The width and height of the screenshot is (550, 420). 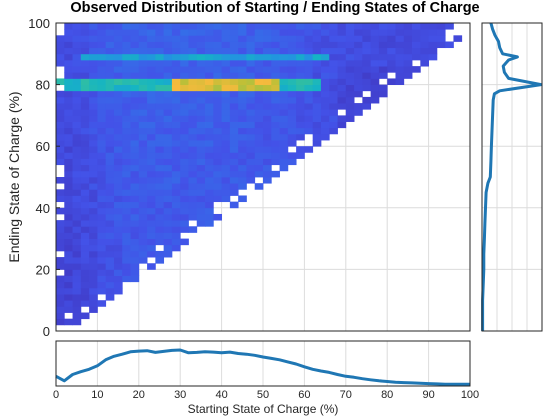 I want to click on ending-soc-marginal-line, so click(x=512, y=176).